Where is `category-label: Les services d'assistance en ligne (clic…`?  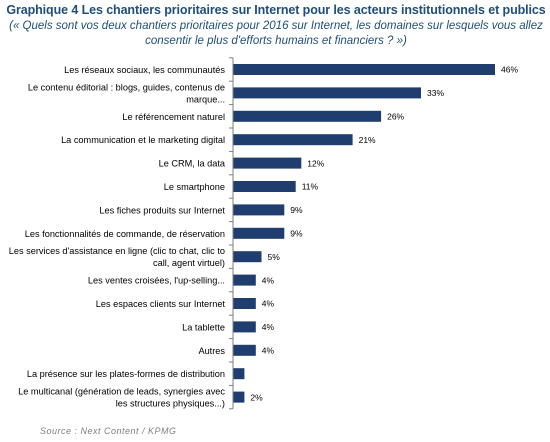
category-label: Les services d'assistance en ligne (clic… is located at coordinates (117, 251).